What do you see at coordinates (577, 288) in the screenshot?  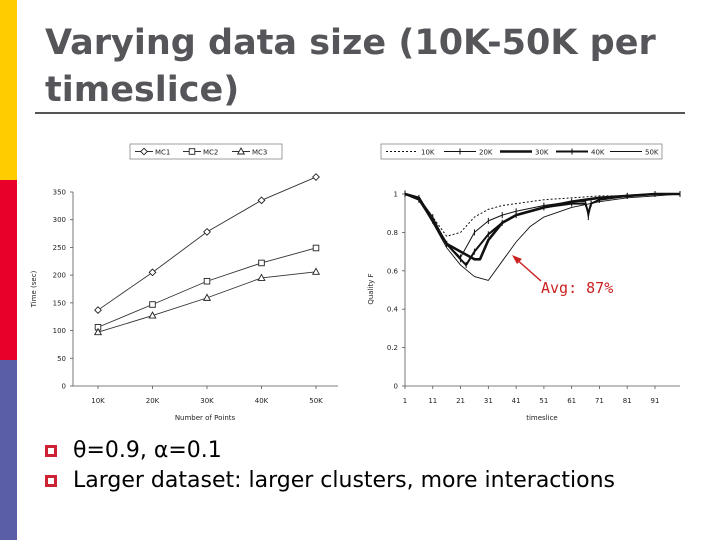 I see `annotation-label: Avg: 87%` at bounding box center [577, 288].